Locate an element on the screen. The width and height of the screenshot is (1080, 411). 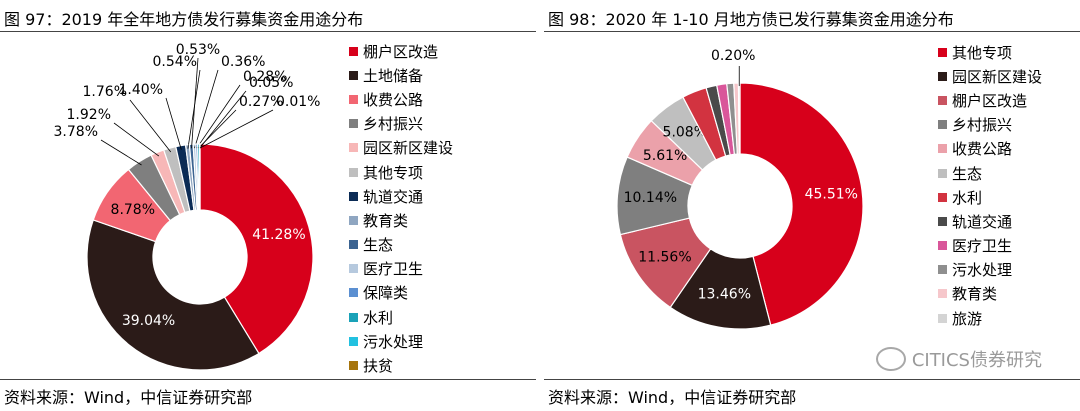
data-label: 3.78% is located at coordinates (76, 132).